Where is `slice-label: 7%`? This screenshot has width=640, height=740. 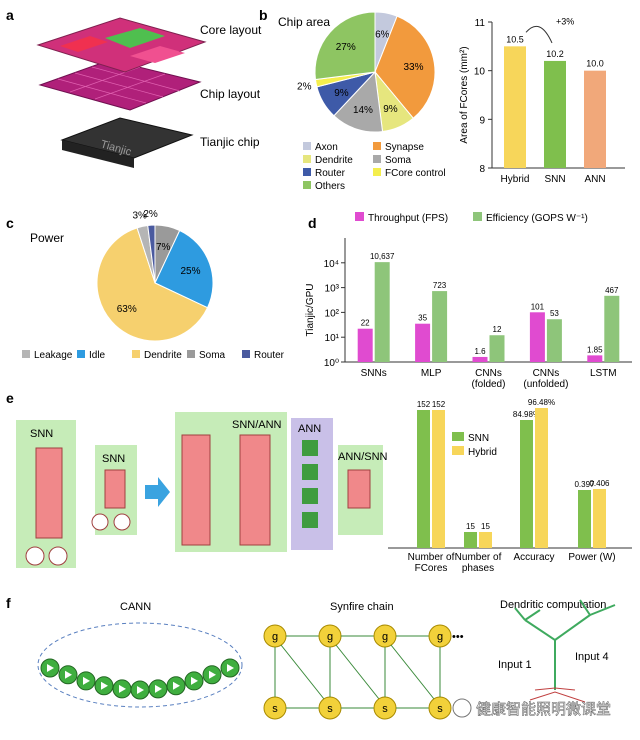
slice-label: 7% is located at coordinates (163, 247).